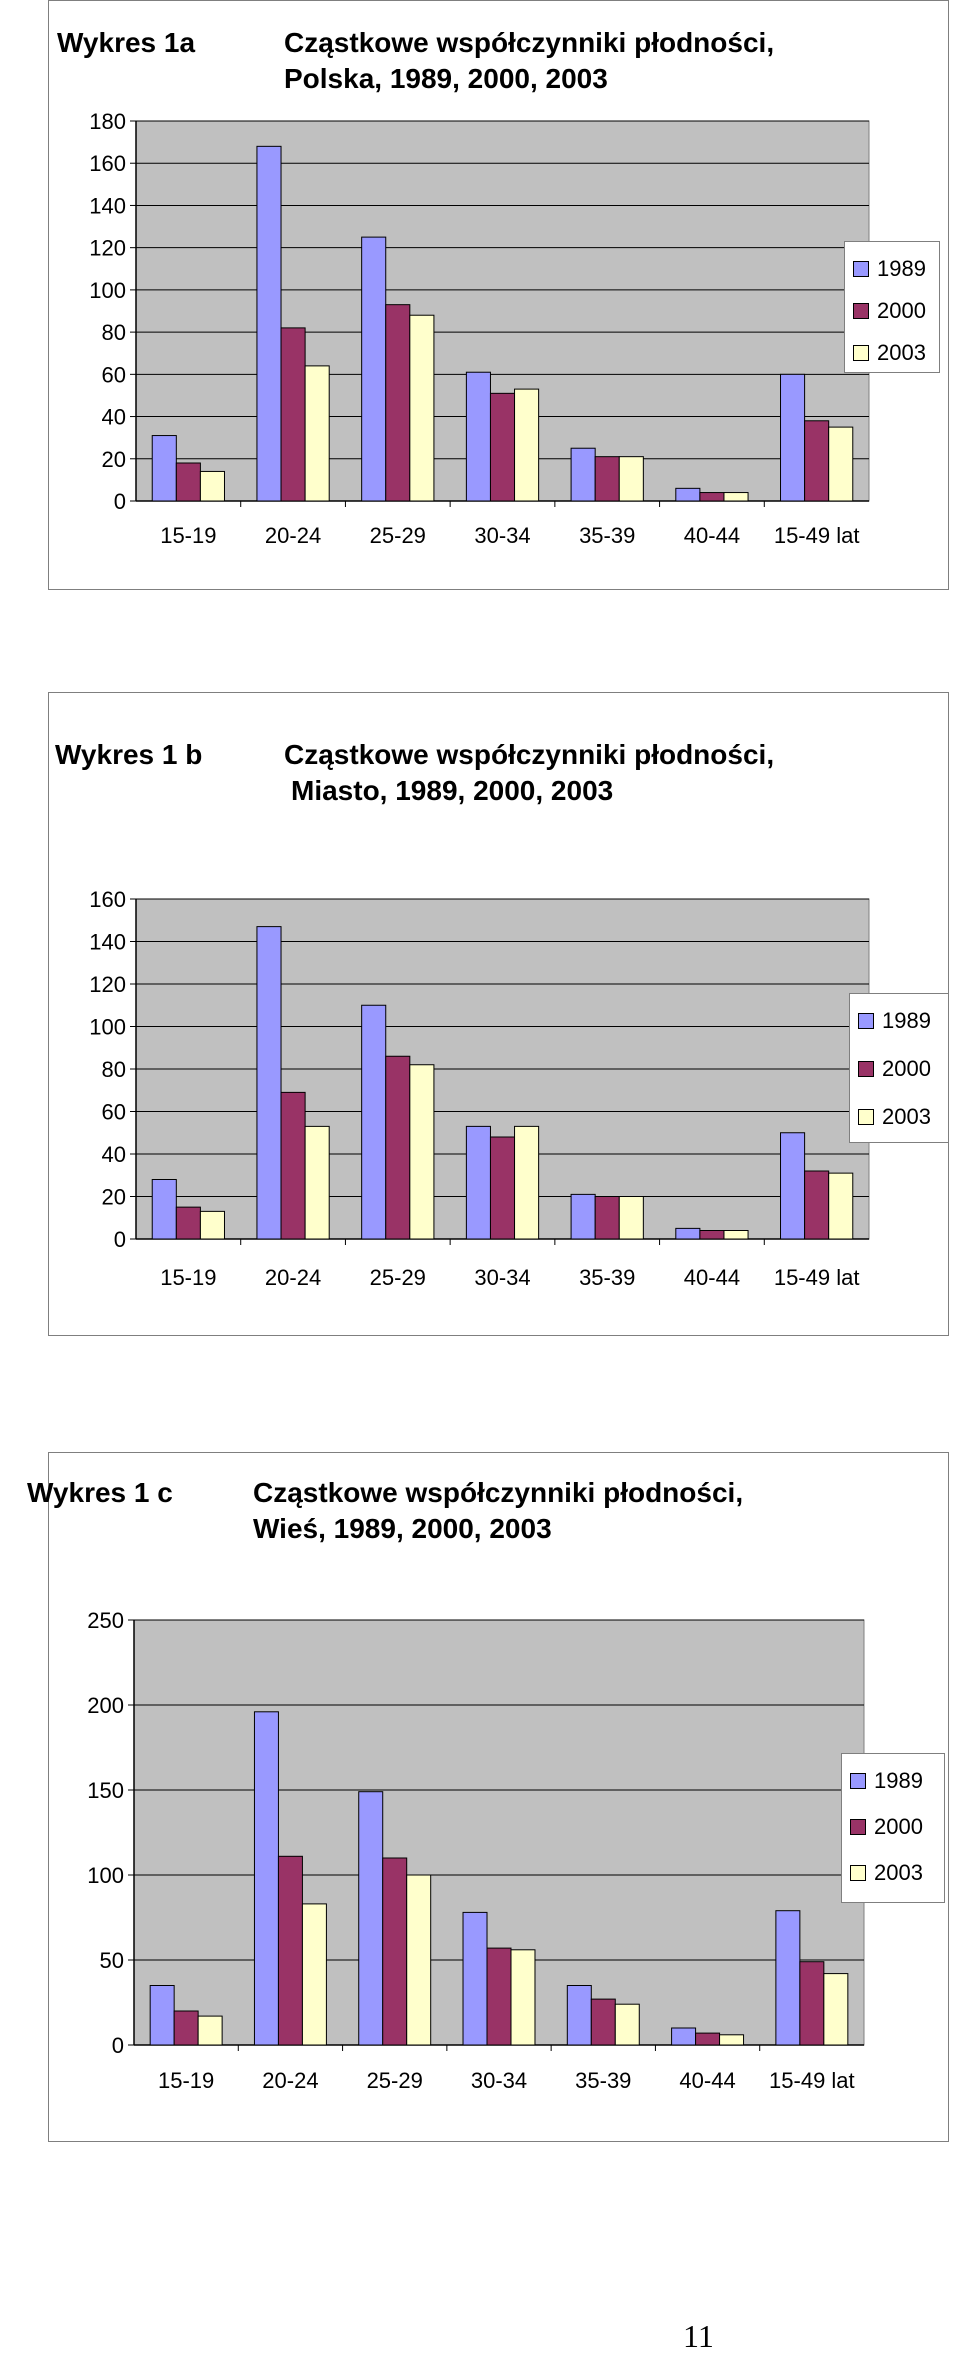 The height and width of the screenshot is (2360, 960). Describe the element at coordinates (446, 78) in the screenshot. I see `chart-title-line2: Polska, 1989, 2000, 2003` at that location.